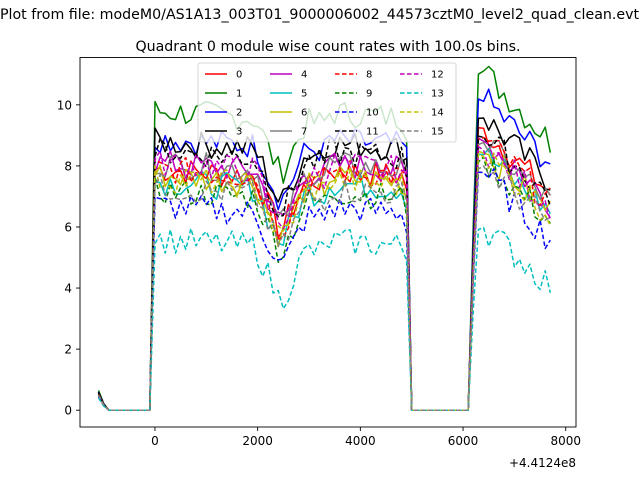  What do you see at coordinates (372, 132) in the screenshot?
I see `legend-label-11: 11` at bounding box center [372, 132].